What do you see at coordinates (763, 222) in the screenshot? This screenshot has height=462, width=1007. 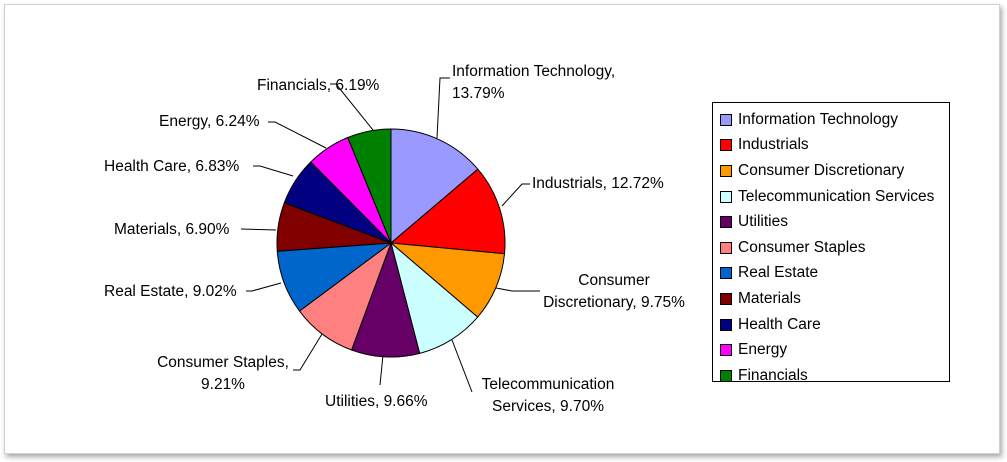 I see `legend-label: Utilities` at bounding box center [763, 222].